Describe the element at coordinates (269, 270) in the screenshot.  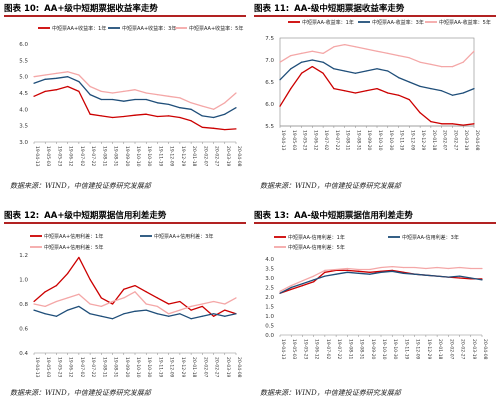
I see `y-tick-label: 3.5` at that location.